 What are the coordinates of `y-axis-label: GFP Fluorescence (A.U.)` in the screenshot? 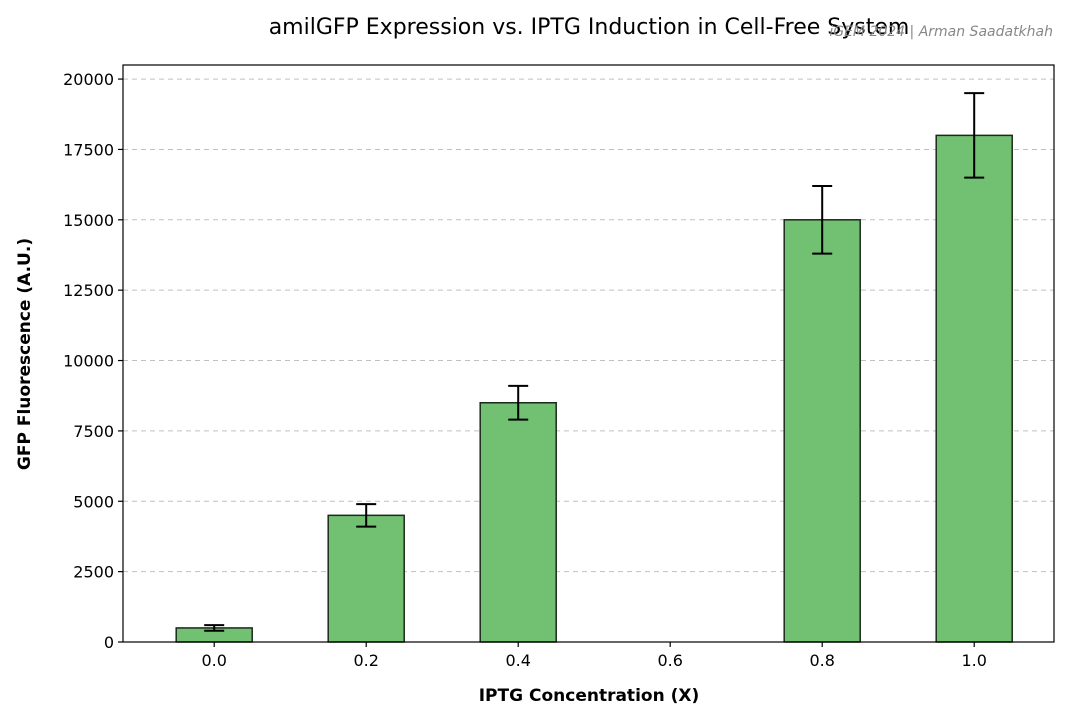 It's located at (25, 354).